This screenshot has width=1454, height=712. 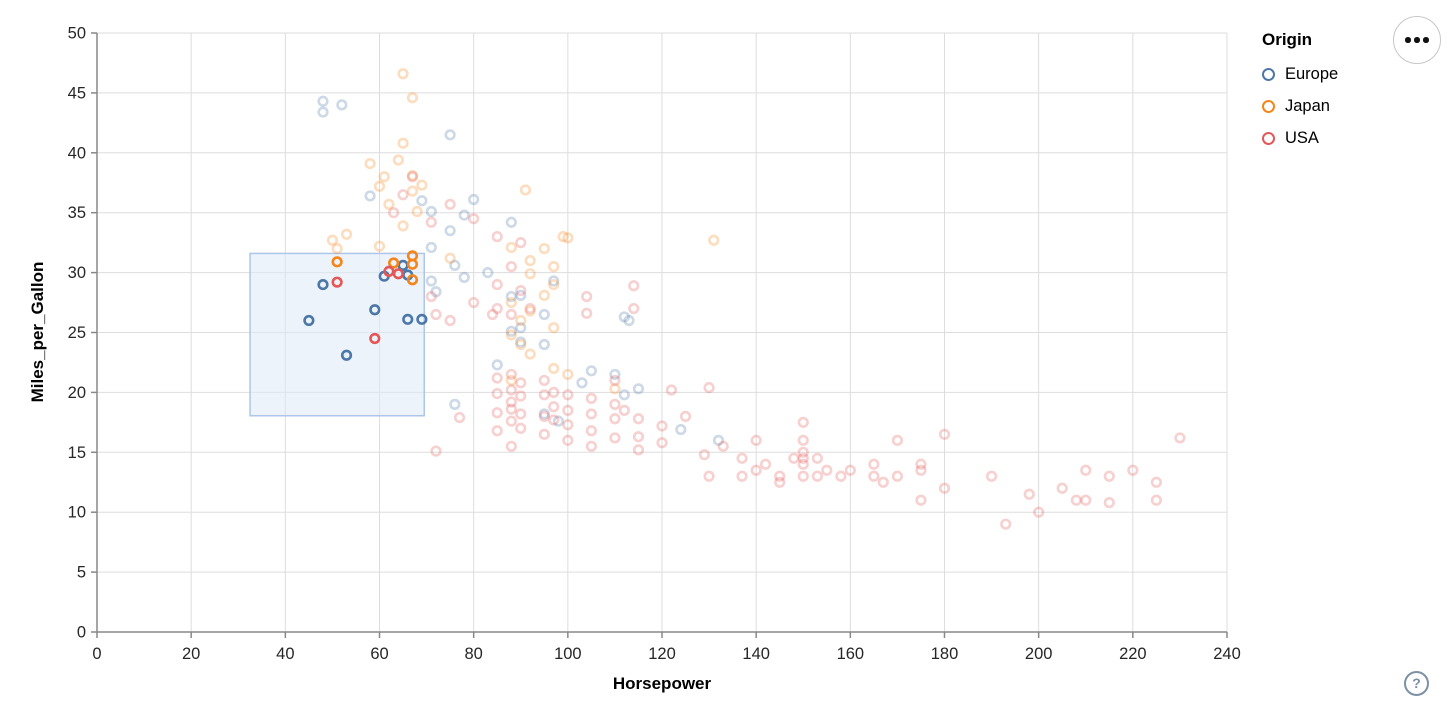 I want to click on chart-options-menu-button, so click(x=1417, y=40).